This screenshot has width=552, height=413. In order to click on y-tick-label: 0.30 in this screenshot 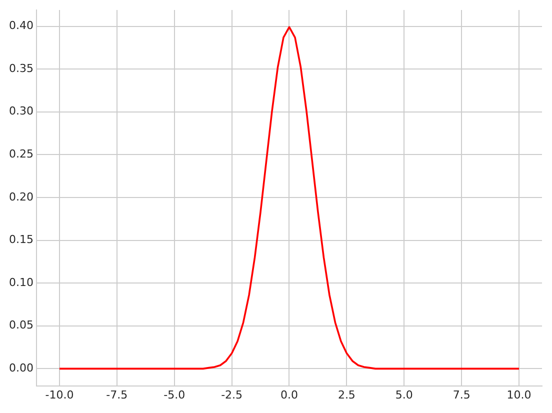, I will do `click(21, 111)`.